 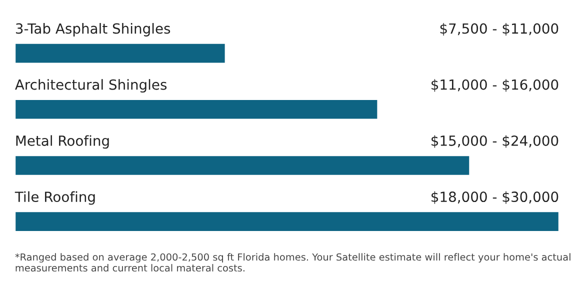 I want to click on annotation: $11,000 - $16,000, so click(x=495, y=85).